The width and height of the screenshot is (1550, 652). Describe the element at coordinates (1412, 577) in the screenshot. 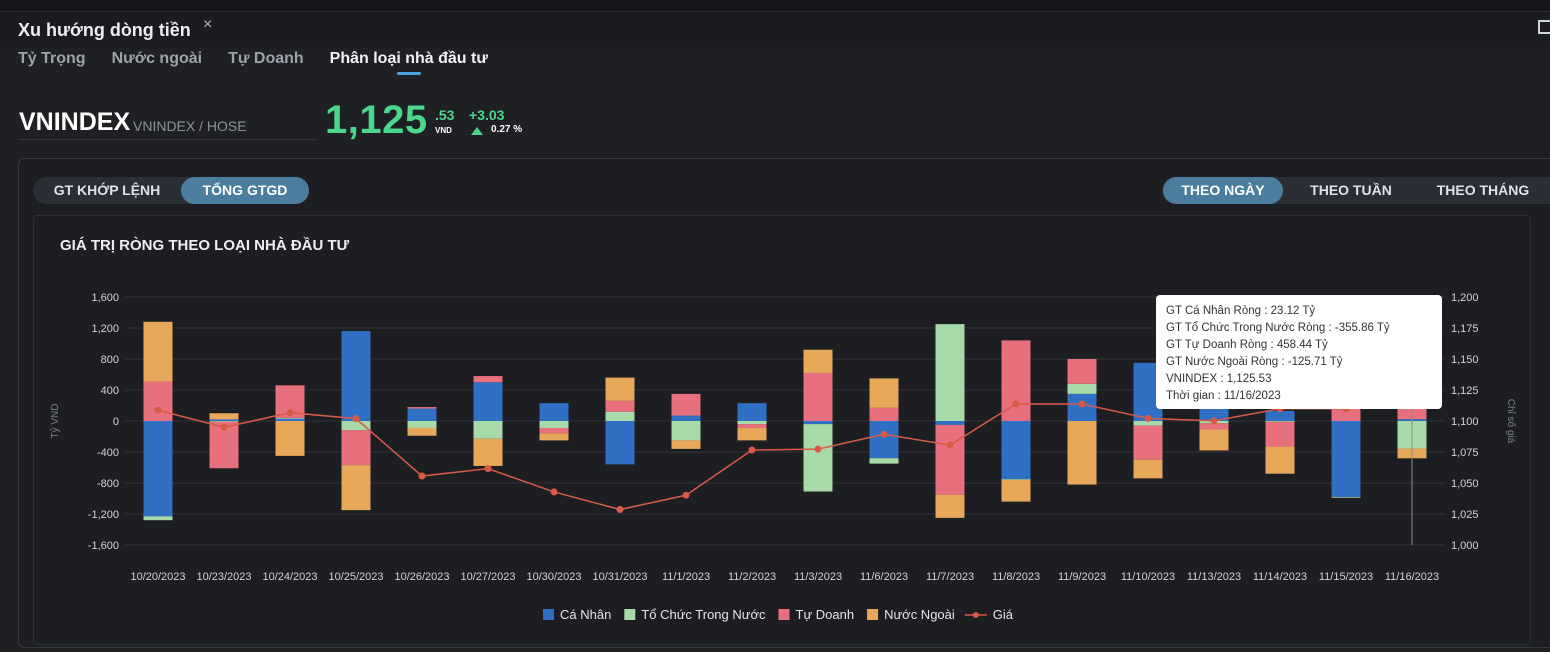

I see `x-tick-label: 11/16/2023` at that location.